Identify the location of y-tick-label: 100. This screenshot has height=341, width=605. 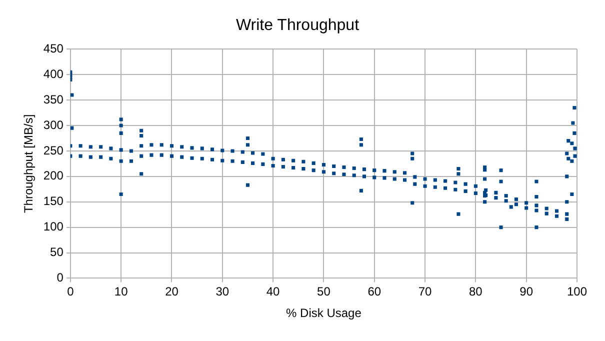
(53, 227).